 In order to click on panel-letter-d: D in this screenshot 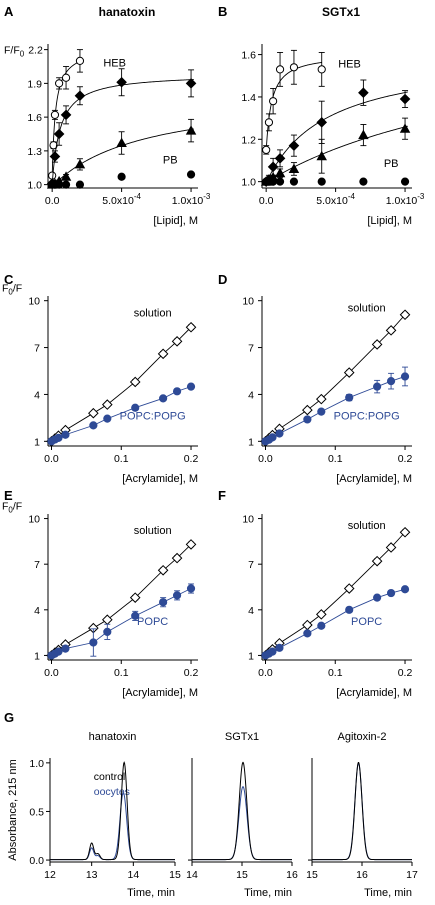, I will do `click(222, 279)`.